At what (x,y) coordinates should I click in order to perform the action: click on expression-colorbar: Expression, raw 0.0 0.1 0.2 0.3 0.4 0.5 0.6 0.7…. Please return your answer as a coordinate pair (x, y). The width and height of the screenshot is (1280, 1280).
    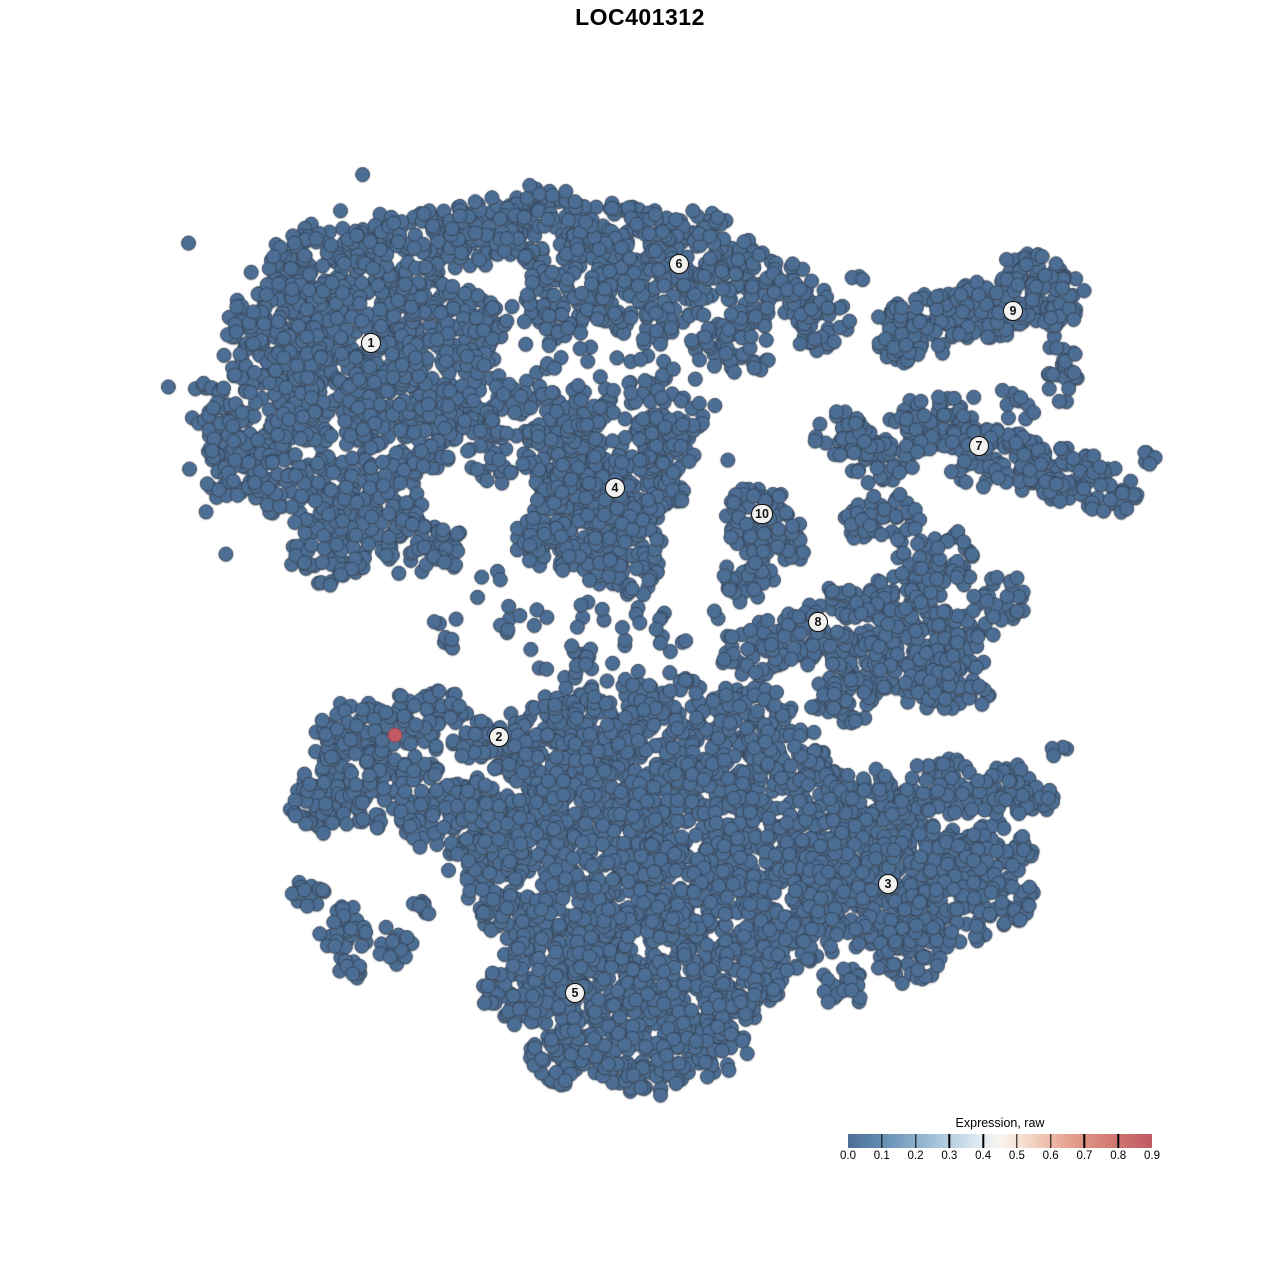
    Looking at the image, I should click on (1000, 1140).